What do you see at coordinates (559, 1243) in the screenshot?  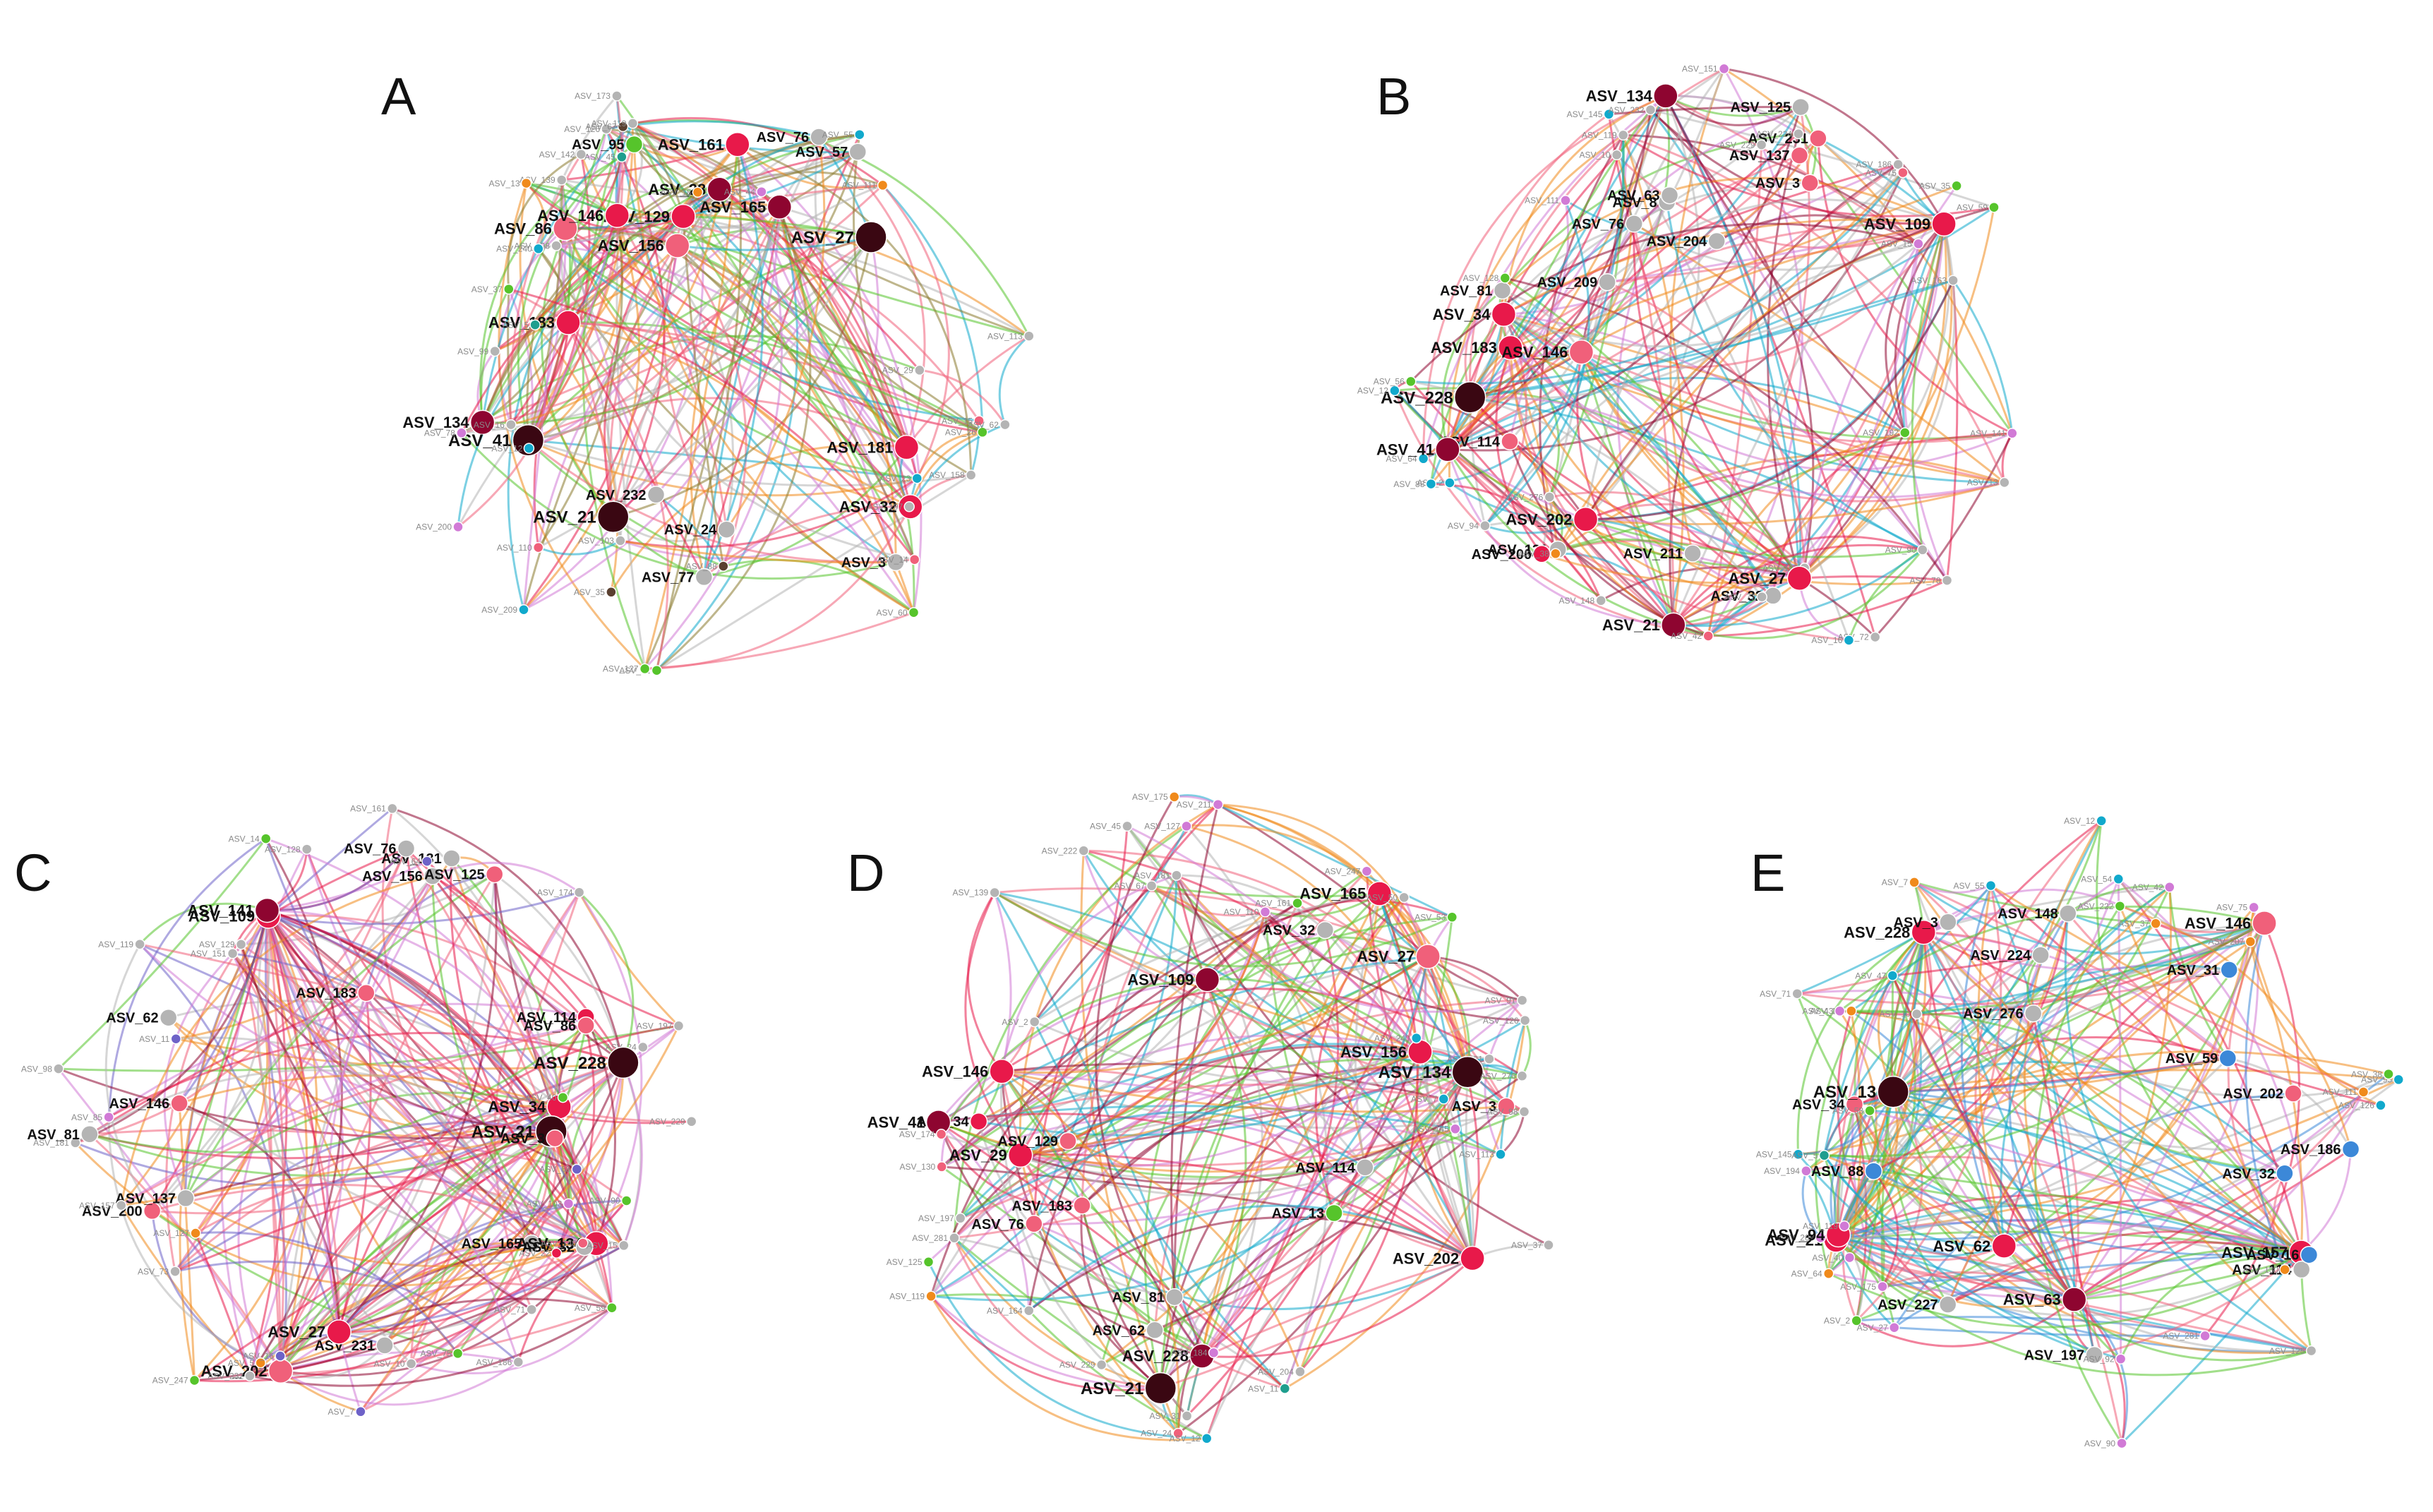 I see `node-label: ASV_148` at bounding box center [559, 1243].